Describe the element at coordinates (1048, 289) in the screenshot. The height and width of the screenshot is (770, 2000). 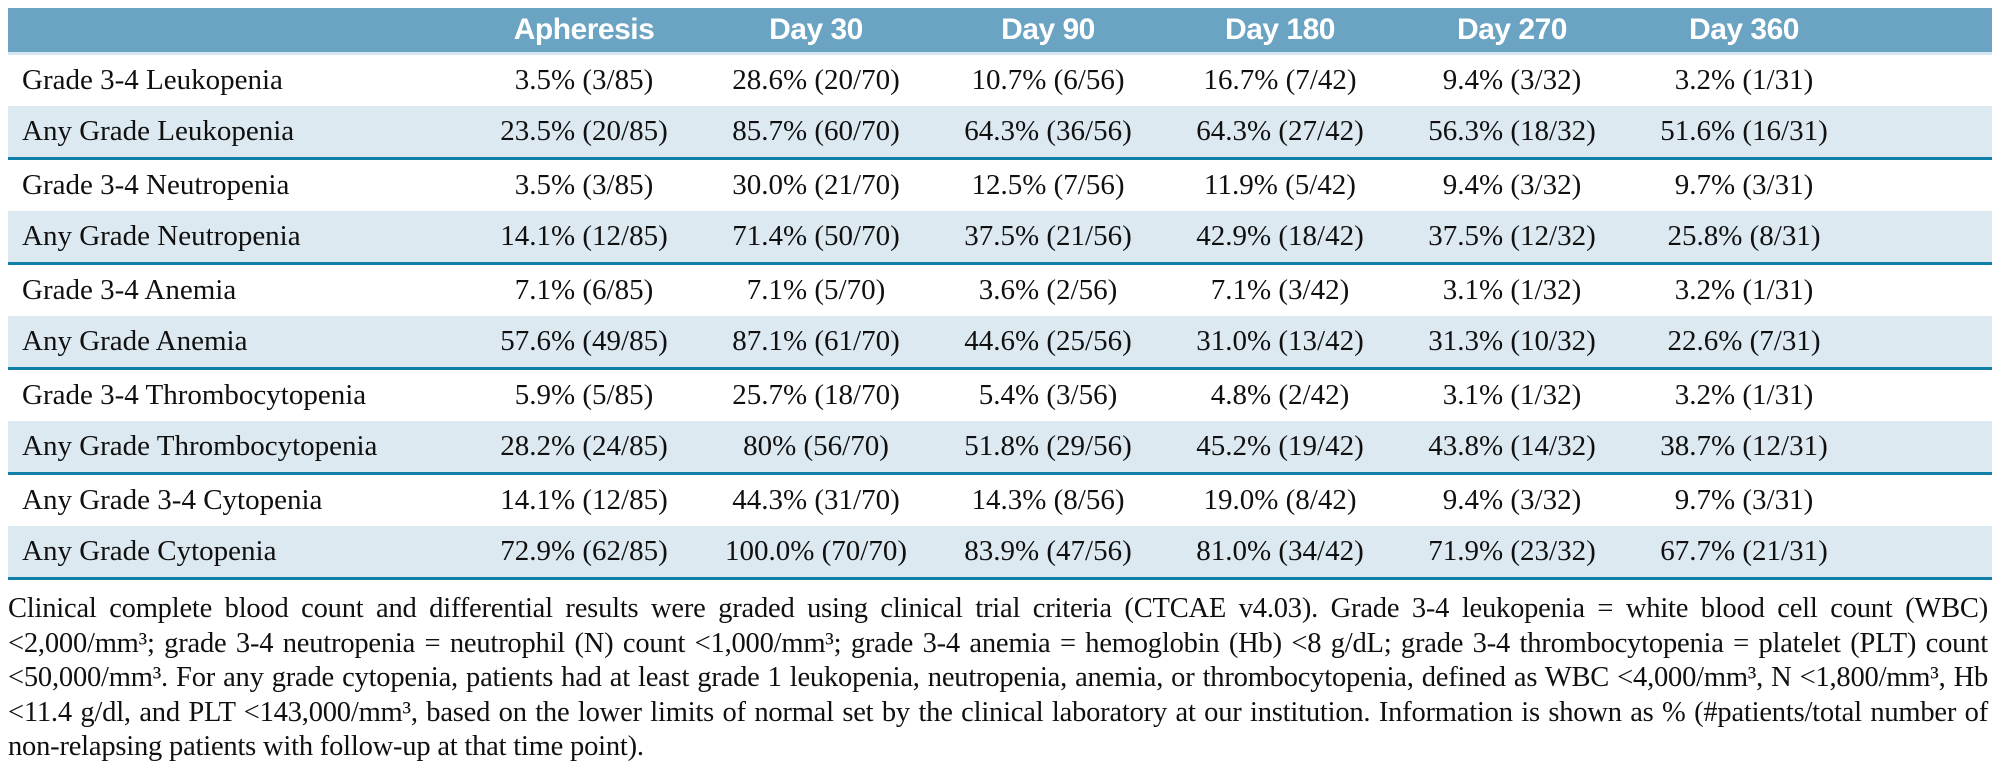
I see `cell-grade-3-4-anemia-day-90: 3.6% (2/56)` at that location.